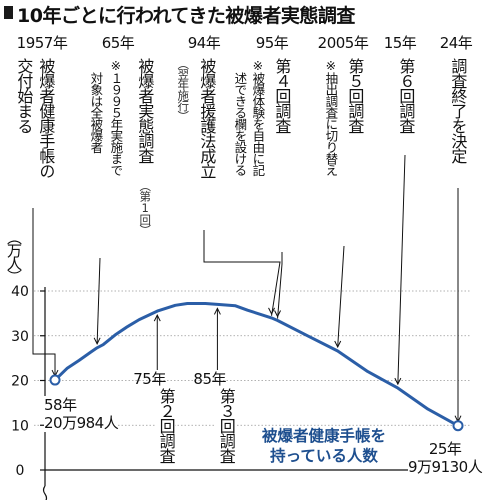 The width and height of the screenshot is (500, 500). What do you see at coordinates (324, 446) in the screenshot?
I see `series-label: 被爆者健康手帳を 持っている人数` at bounding box center [324, 446].